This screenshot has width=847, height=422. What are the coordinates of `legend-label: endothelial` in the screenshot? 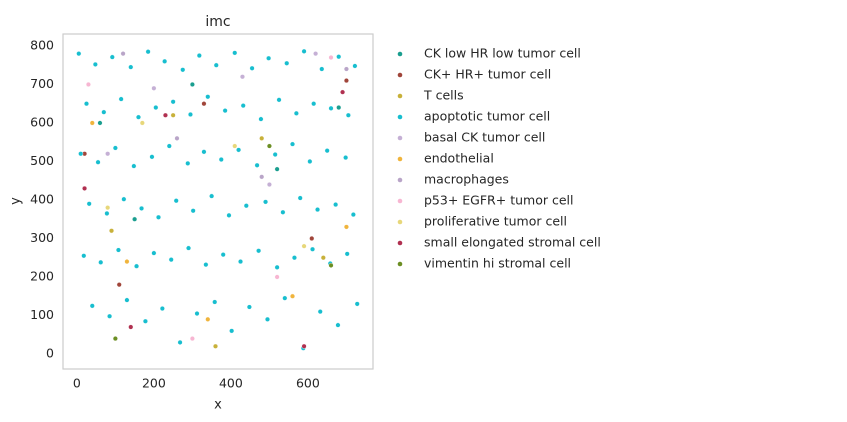 It's located at (459, 158).